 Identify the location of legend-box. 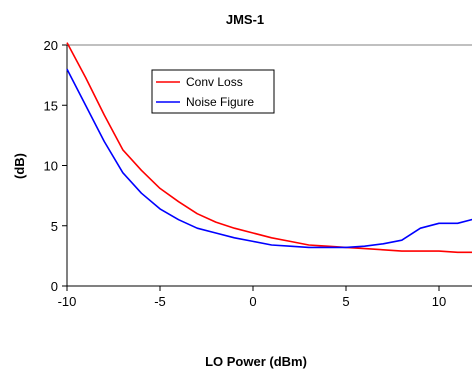
(213, 91).